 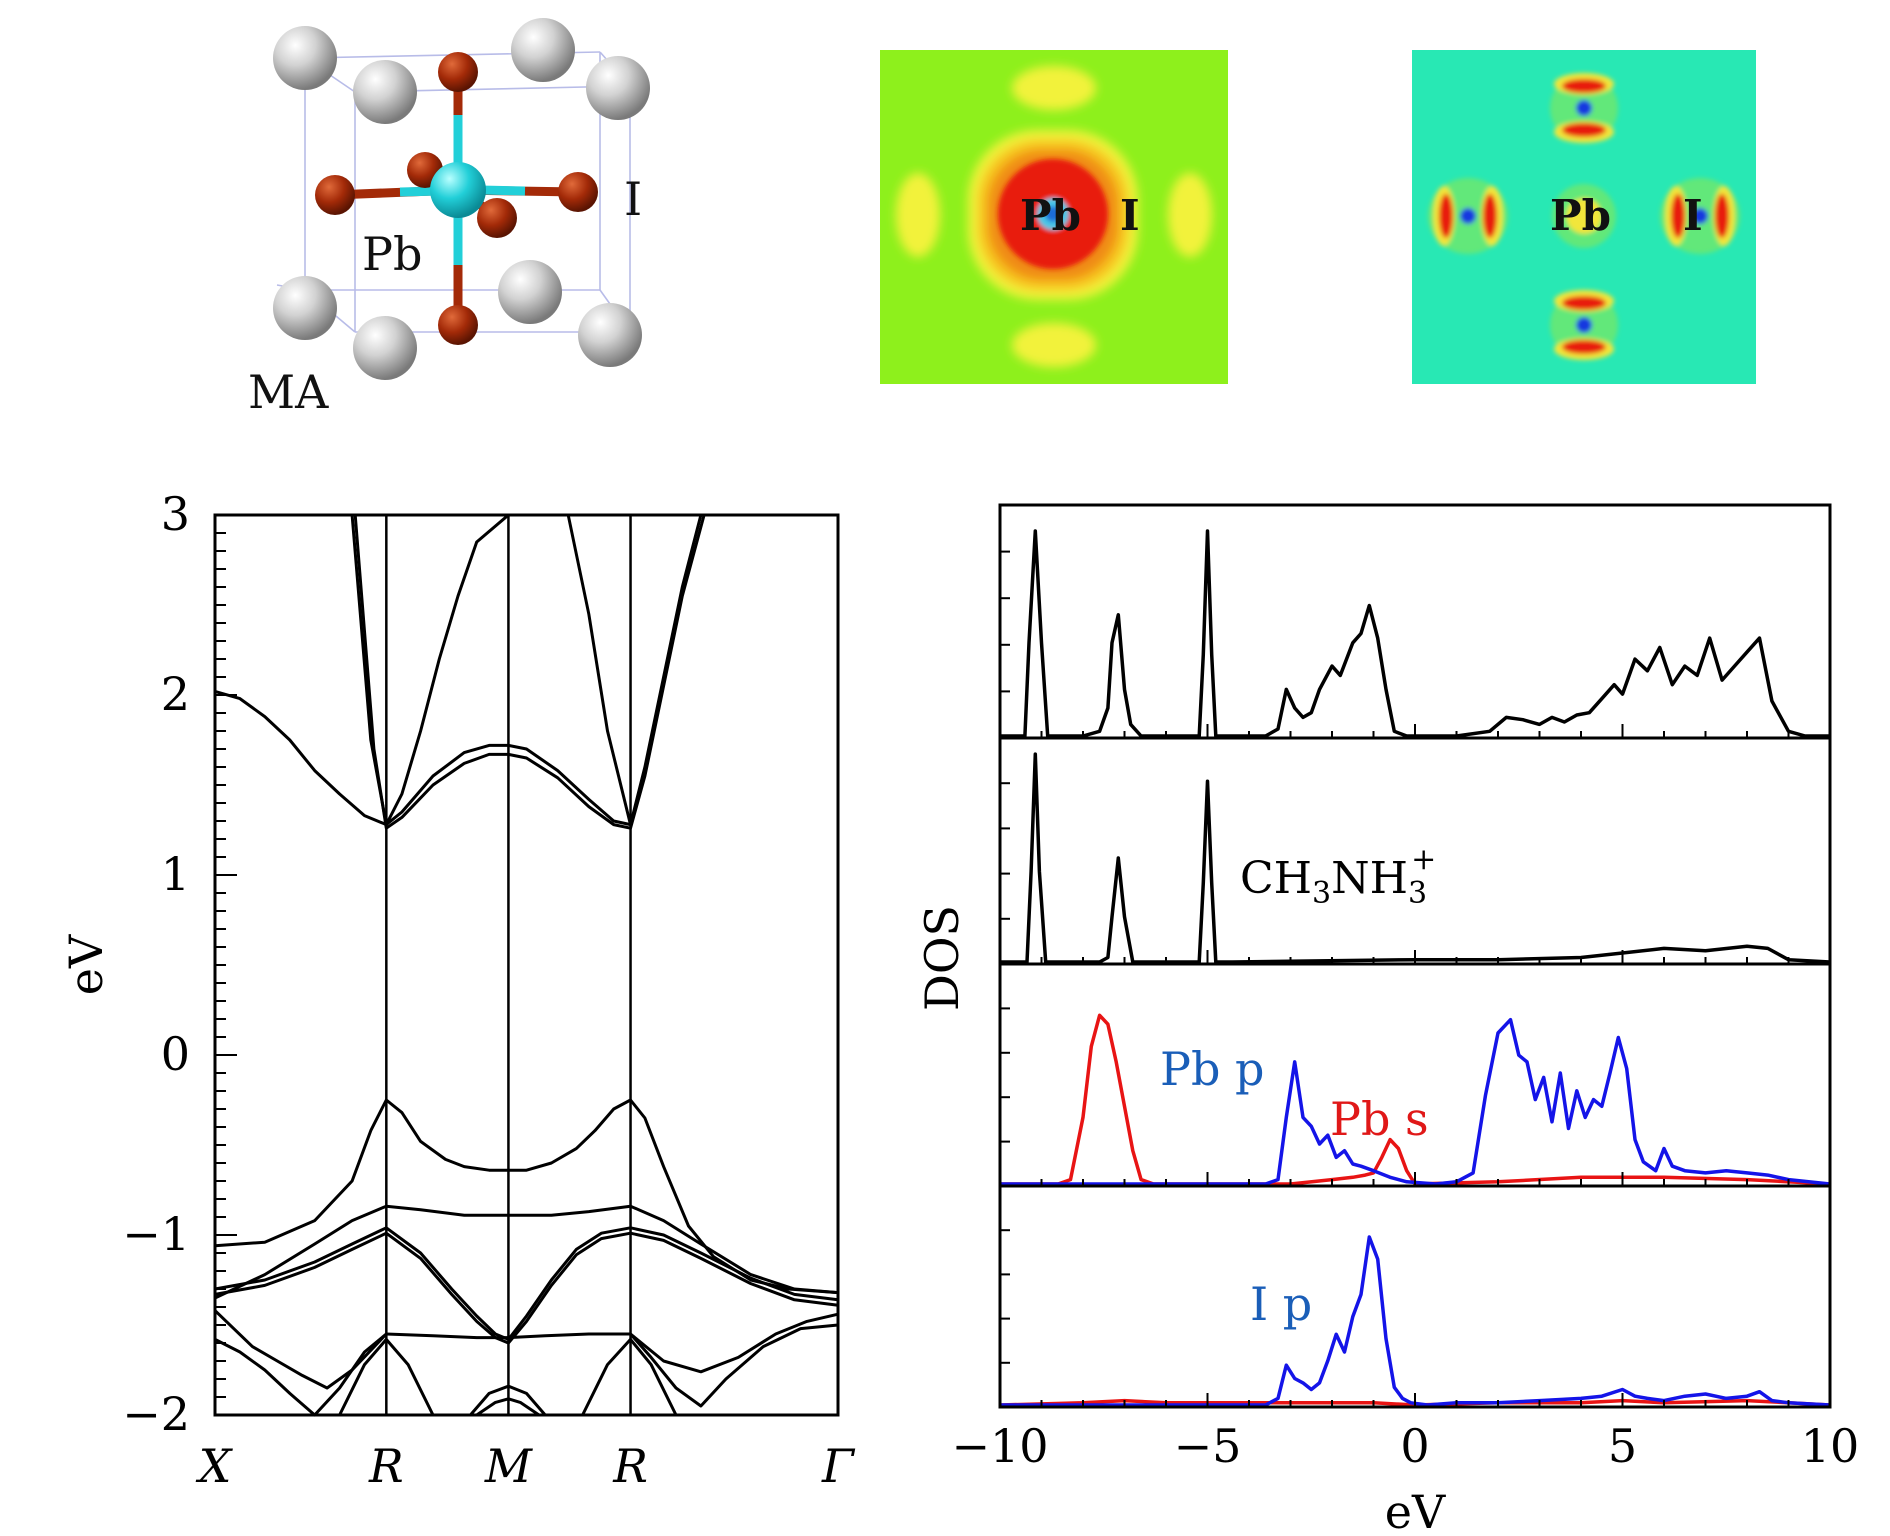 I want to click on band-y-tick-labels: −2 −1 0 1 2 3, so click(x=156, y=964).